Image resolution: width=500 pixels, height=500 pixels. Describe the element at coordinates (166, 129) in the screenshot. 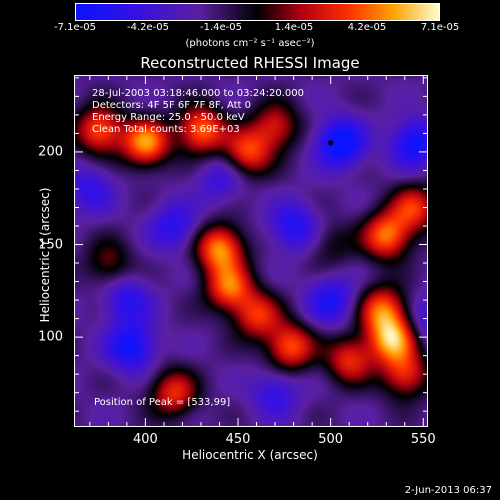

I see `annotation-clean-counts: Clean Total counts: 3.69E+03` at that location.